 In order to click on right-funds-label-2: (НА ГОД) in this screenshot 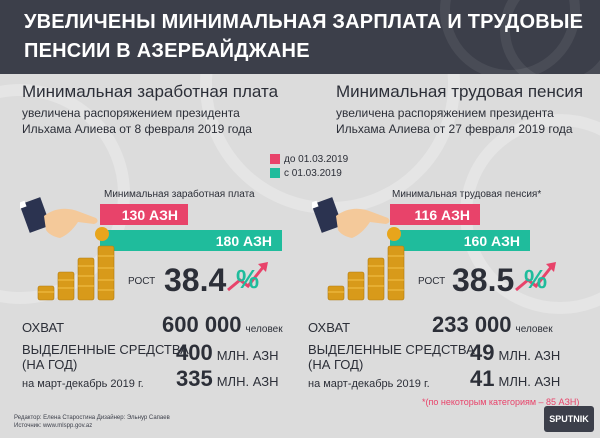, I will do `click(336, 364)`.